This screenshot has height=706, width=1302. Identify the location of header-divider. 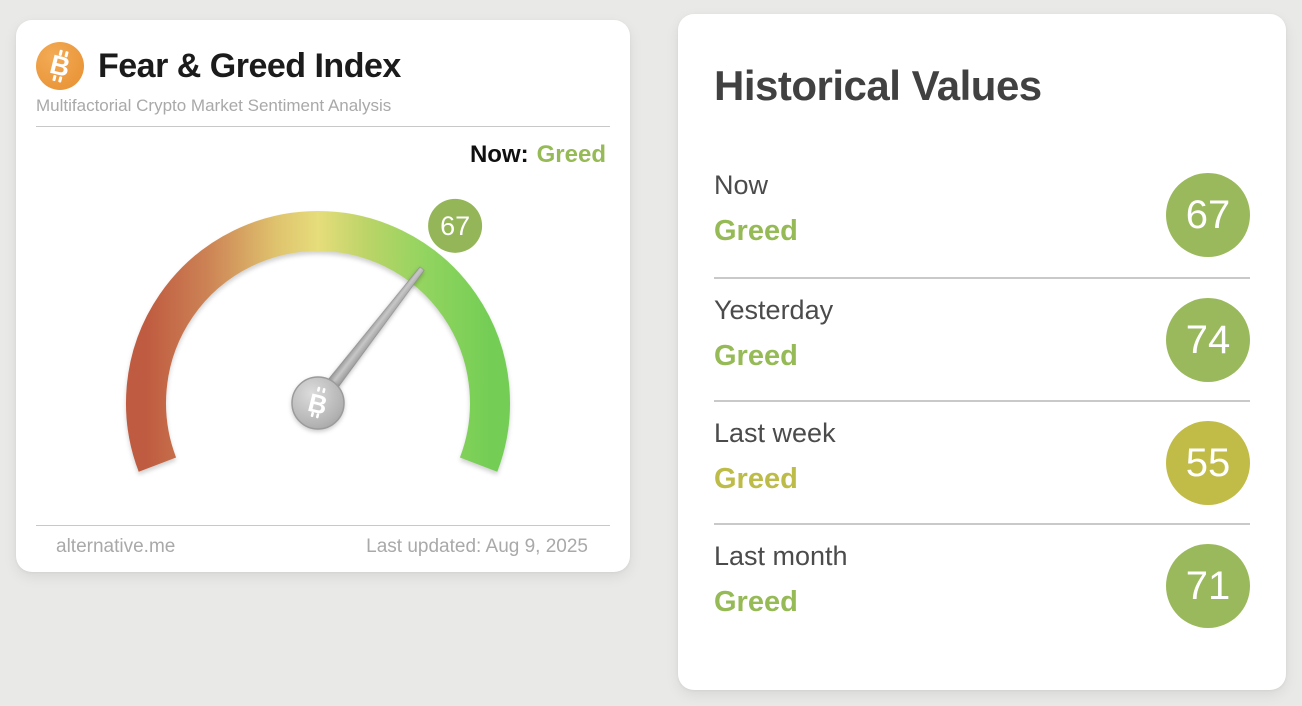
(323, 126).